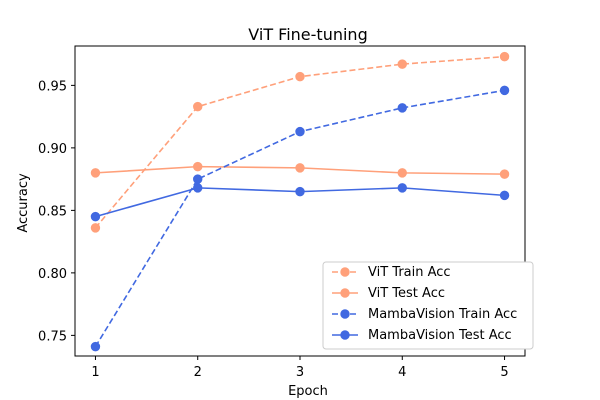  I want to click on y-tick-label: 0.80, so click(52, 274).